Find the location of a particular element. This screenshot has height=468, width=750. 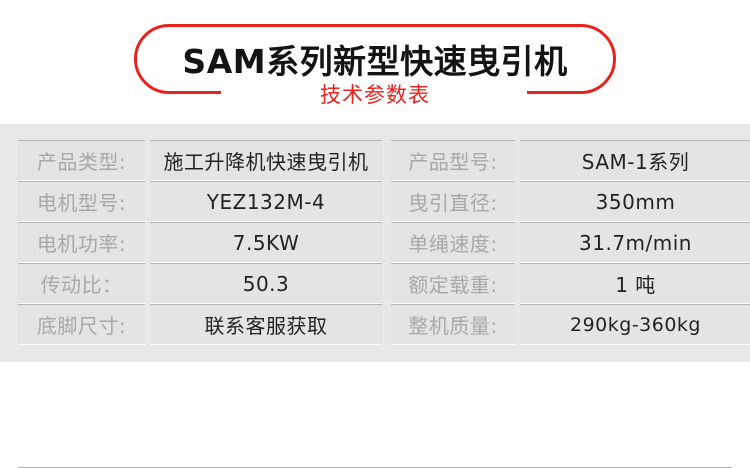

spec-value-gear-ratio: 50.3 is located at coordinates (266, 283).